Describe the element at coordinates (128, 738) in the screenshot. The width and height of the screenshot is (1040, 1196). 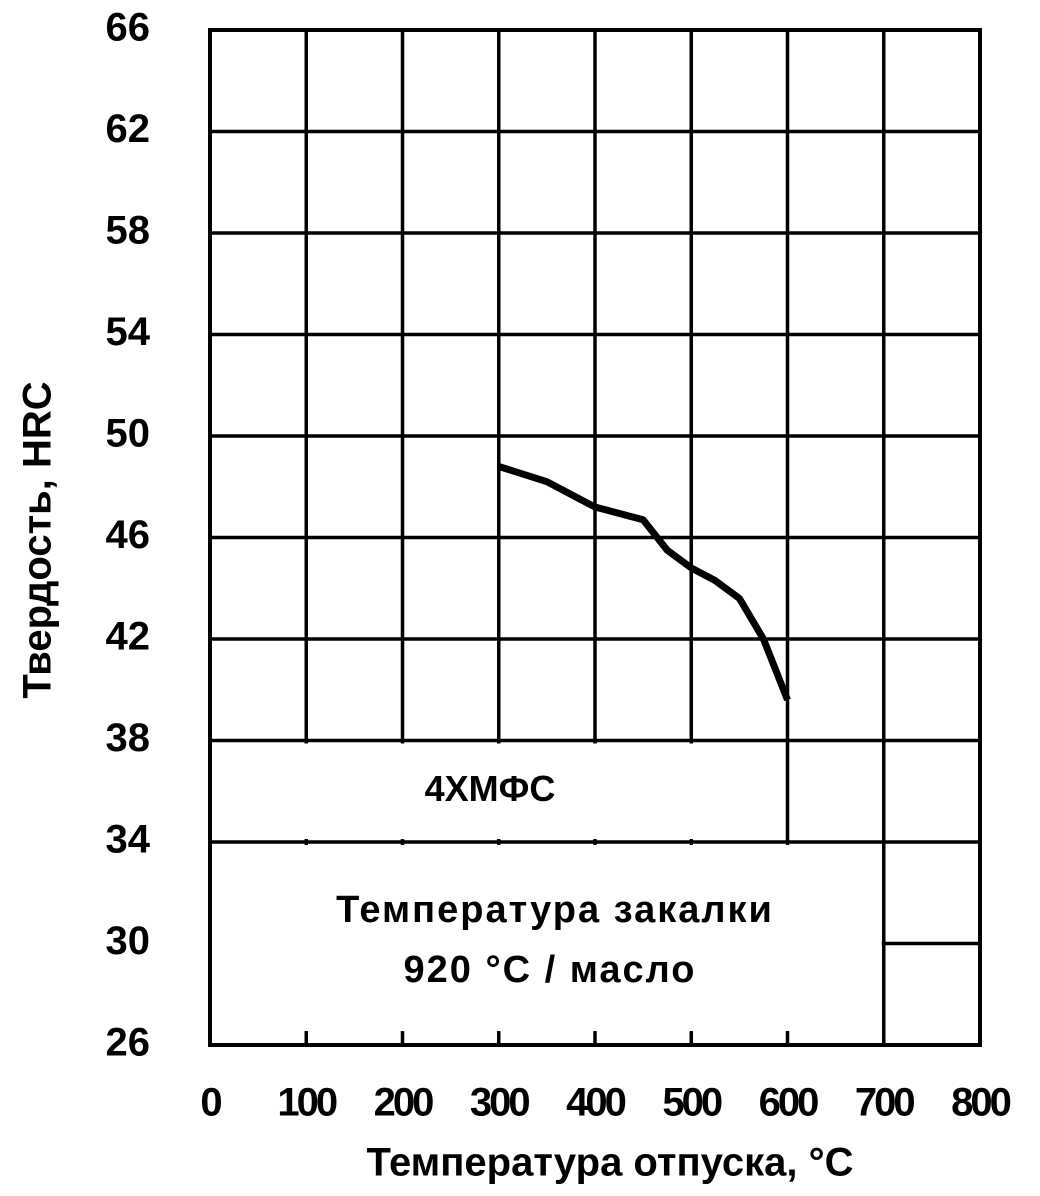
I see `y-tick-label: 38` at that location.